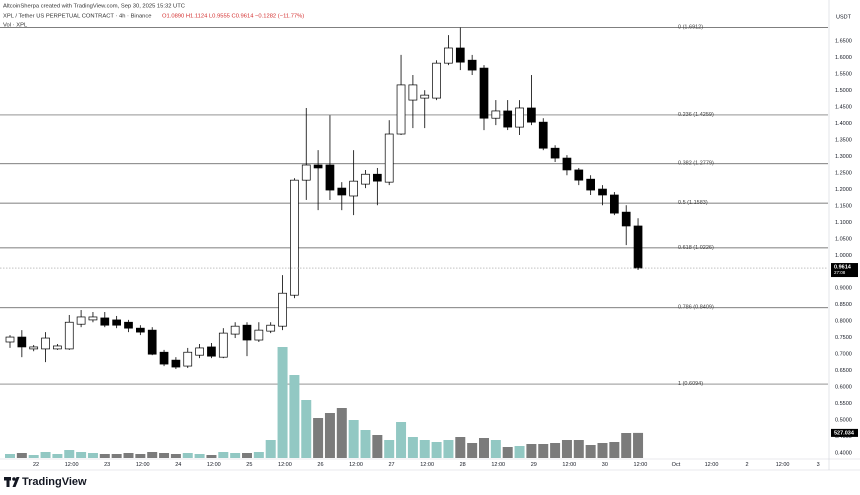 The width and height of the screenshot is (860, 495). Describe the element at coordinates (843, 140) in the screenshot. I see `y-tick-label: 1.3500` at that location.